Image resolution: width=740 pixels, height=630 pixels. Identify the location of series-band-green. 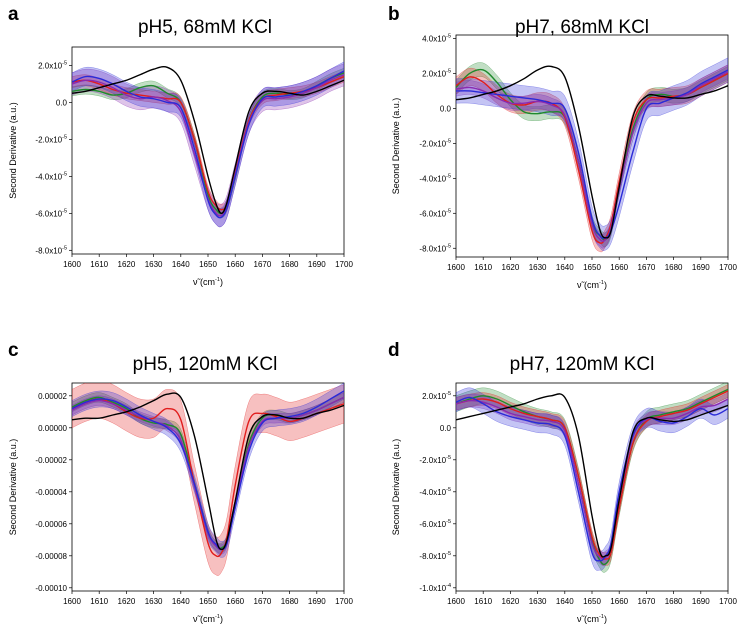
(592, 155).